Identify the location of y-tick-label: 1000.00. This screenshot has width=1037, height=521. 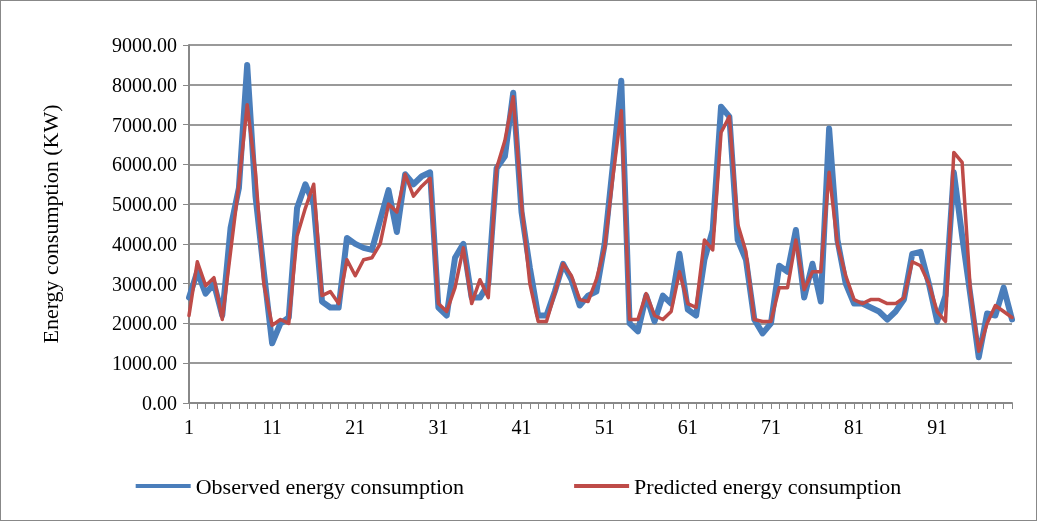
(144, 363).